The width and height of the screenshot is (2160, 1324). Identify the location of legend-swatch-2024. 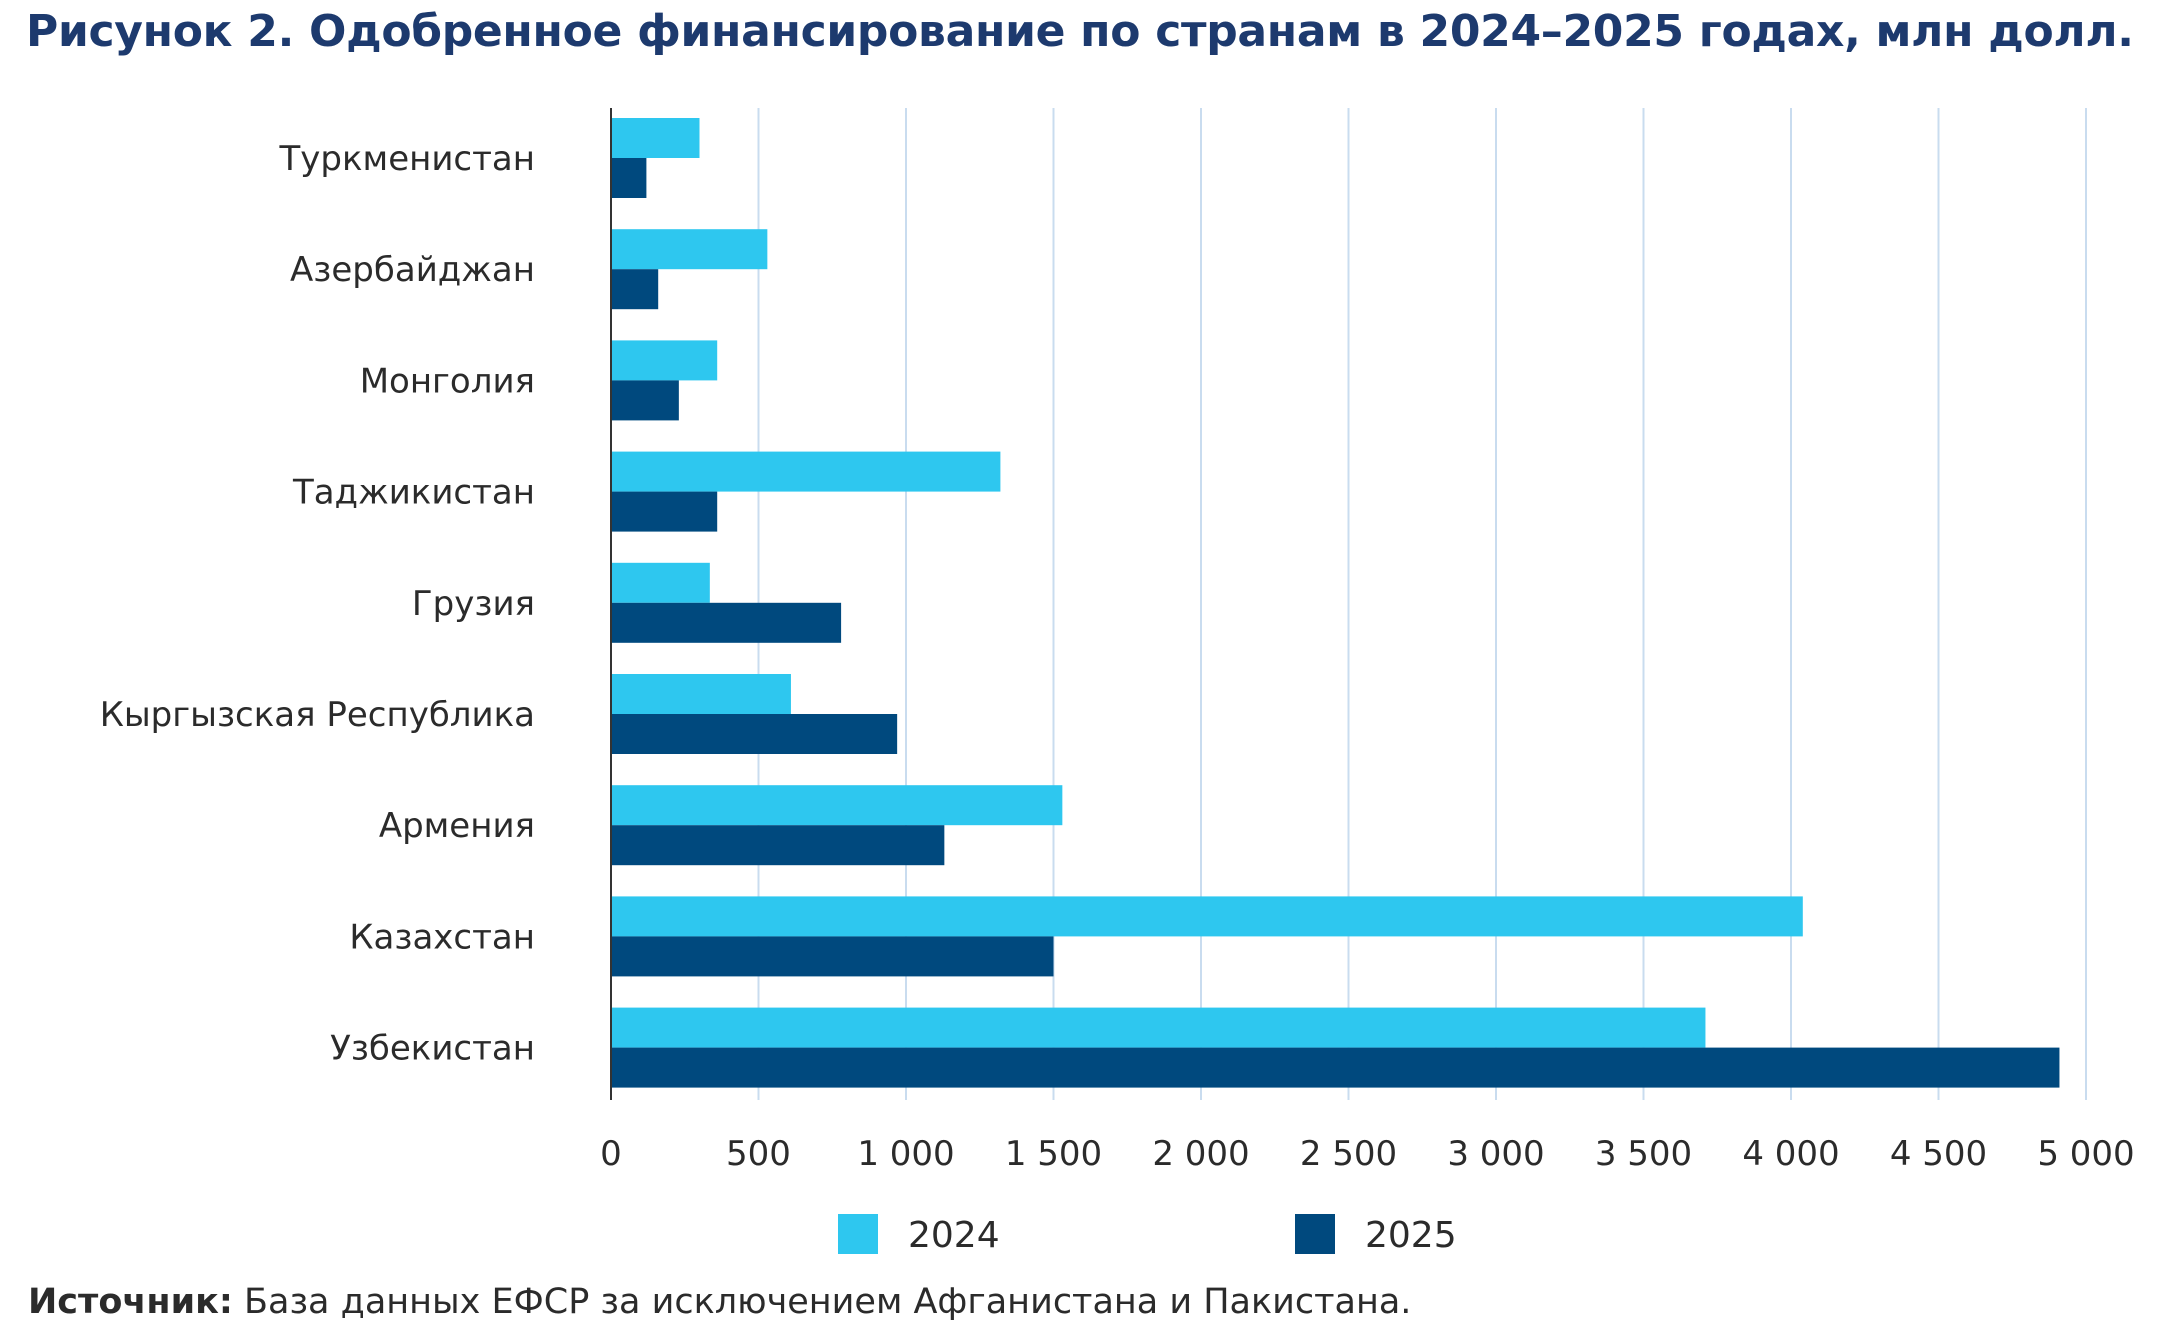
(858, 1234).